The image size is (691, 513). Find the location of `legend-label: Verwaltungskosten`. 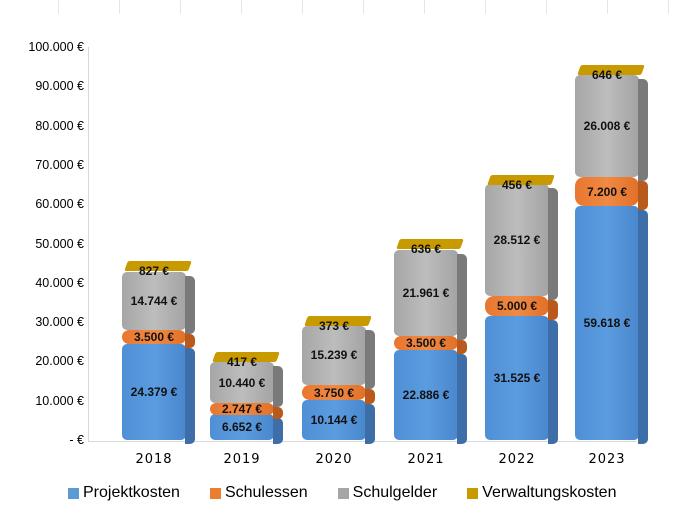

legend-label: Verwaltungskosten is located at coordinates (549, 492).